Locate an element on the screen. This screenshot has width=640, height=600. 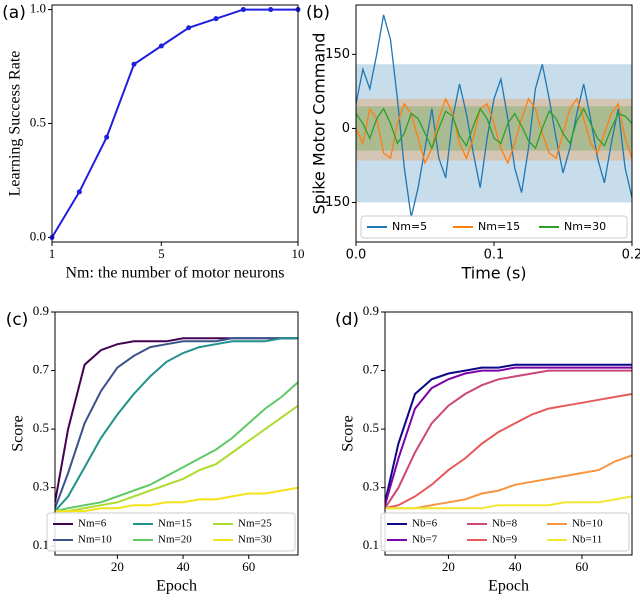
legend-label: Nm=10 is located at coordinates (95, 540).